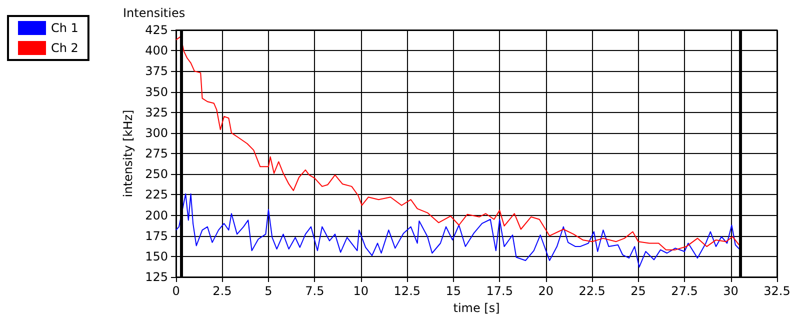  Describe the element at coordinates (156, 215) in the screenshot. I see `y-tick-label: 200` at that location.